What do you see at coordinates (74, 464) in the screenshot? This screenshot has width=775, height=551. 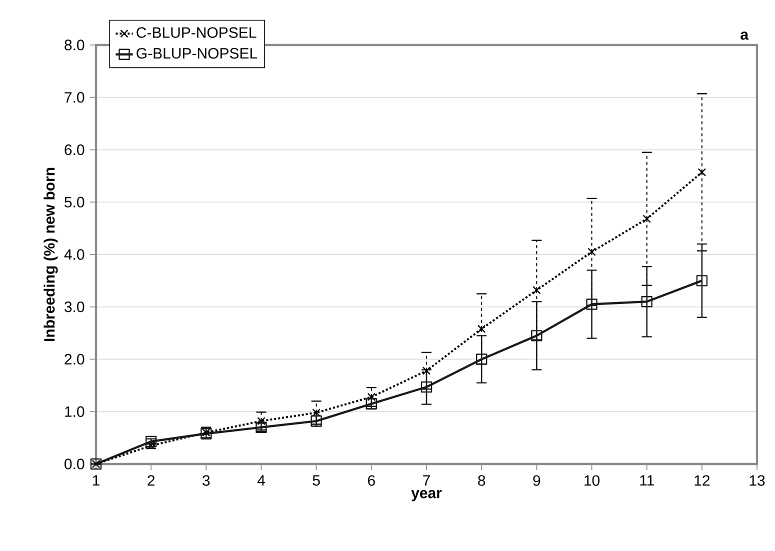 I see `y-tick-label: 0.0` at bounding box center [74, 464].